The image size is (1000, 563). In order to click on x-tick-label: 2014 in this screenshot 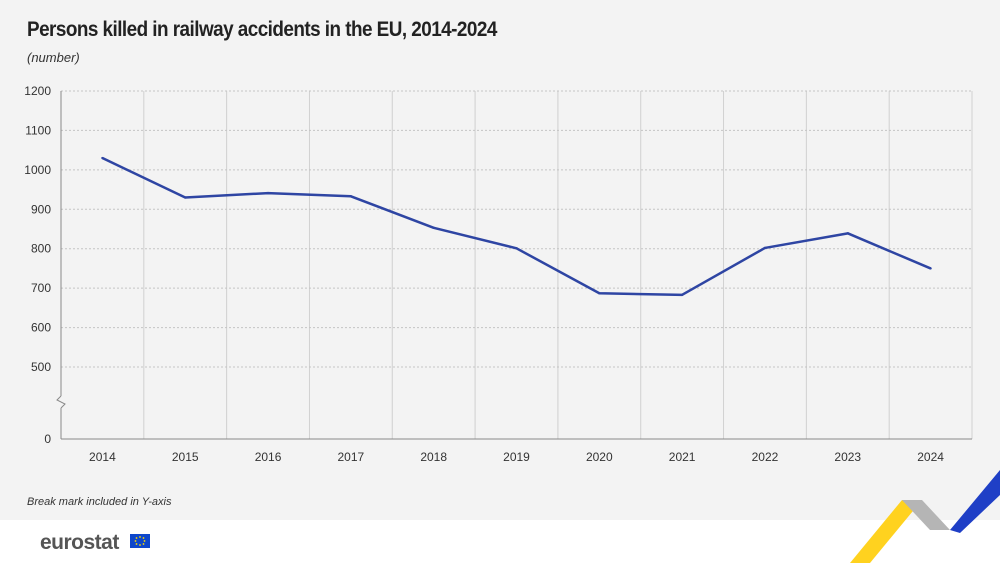, I will do `click(102, 457)`.